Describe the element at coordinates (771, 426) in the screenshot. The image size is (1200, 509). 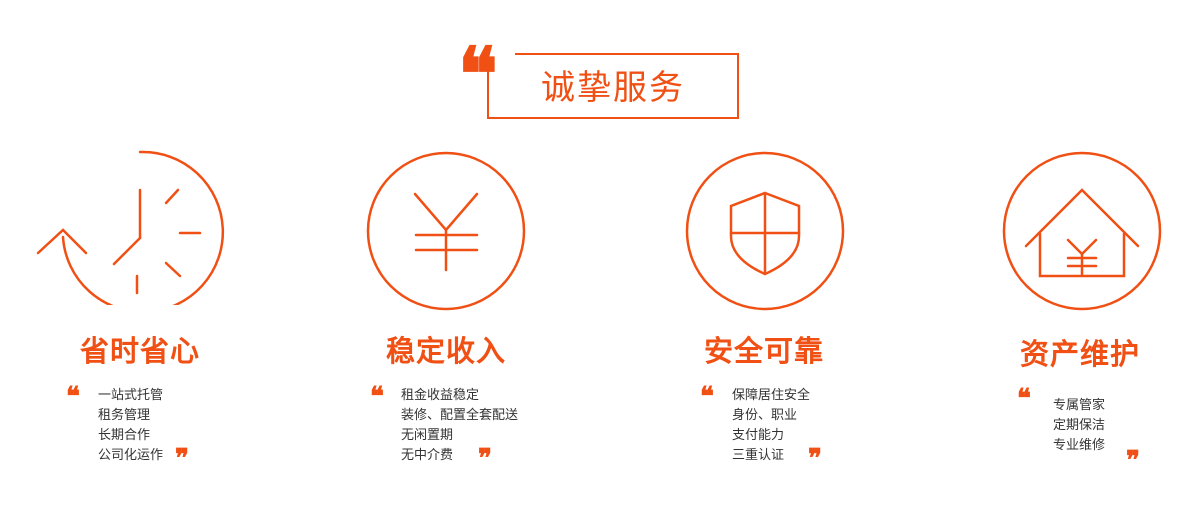
I see `feature-list-safety: 保障居住安全 身份、职业 支付能力 三重认证` at that location.